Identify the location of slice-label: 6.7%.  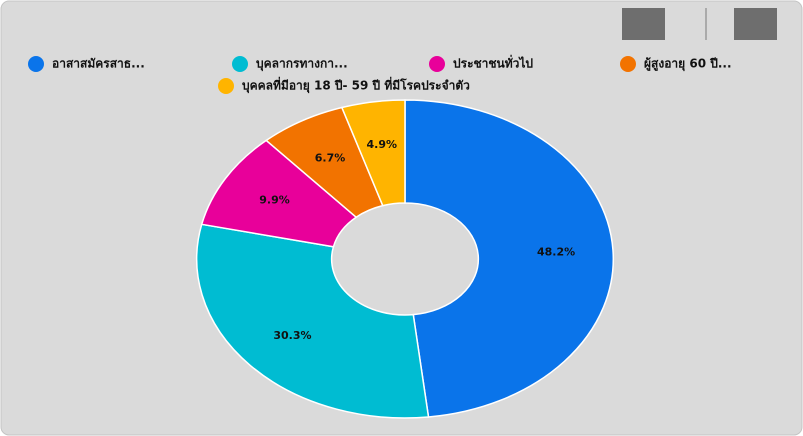
(330, 158).